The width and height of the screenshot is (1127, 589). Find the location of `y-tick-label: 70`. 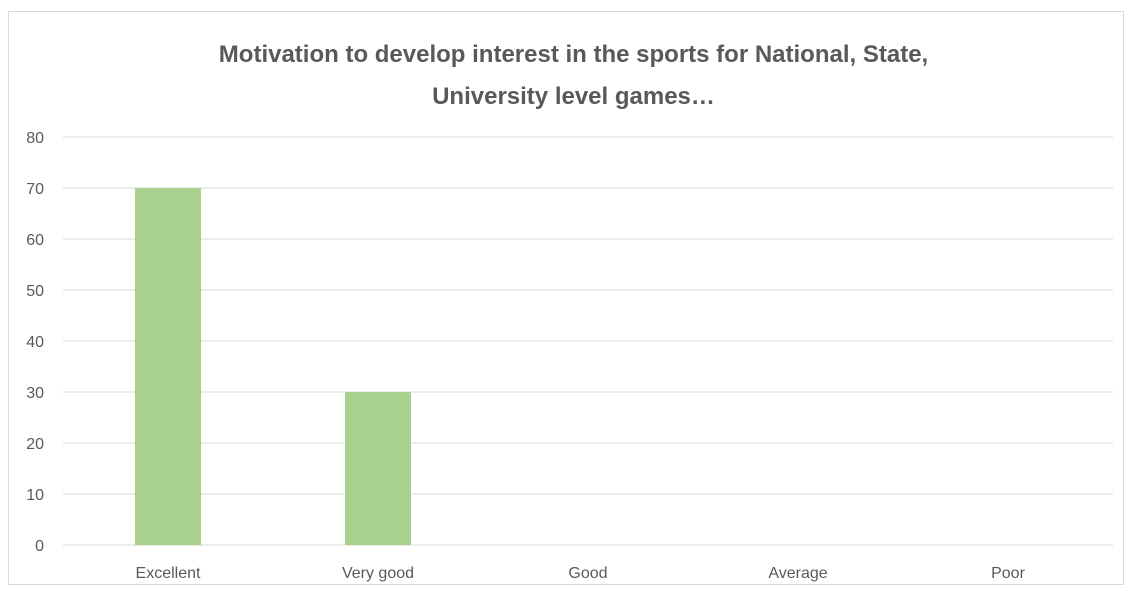

y-tick-label: 70 is located at coordinates (35, 189).